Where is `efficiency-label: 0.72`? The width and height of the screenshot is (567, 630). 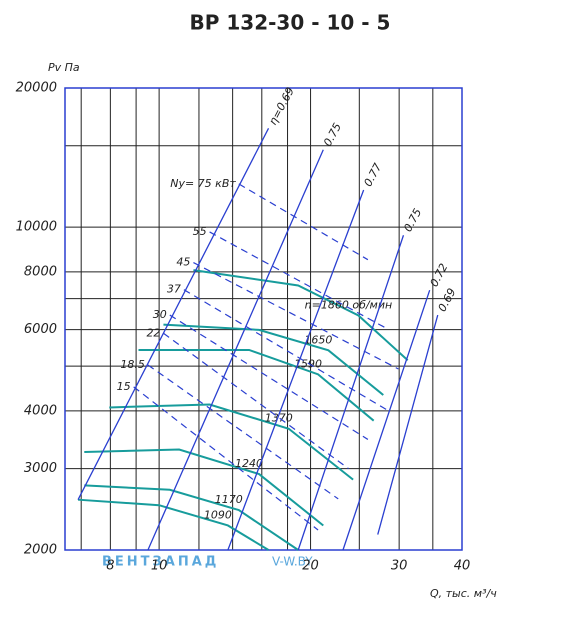 efficiency-label: 0.72 is located at coordinates (439, 275).